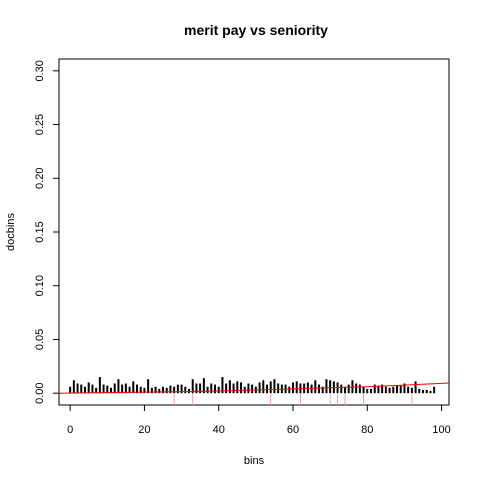 The height and width of the screenshot is (480, 480). Describe the element at coordinates (70, 430) in the screenshot. I see `x-tick-label: 0` at that location.